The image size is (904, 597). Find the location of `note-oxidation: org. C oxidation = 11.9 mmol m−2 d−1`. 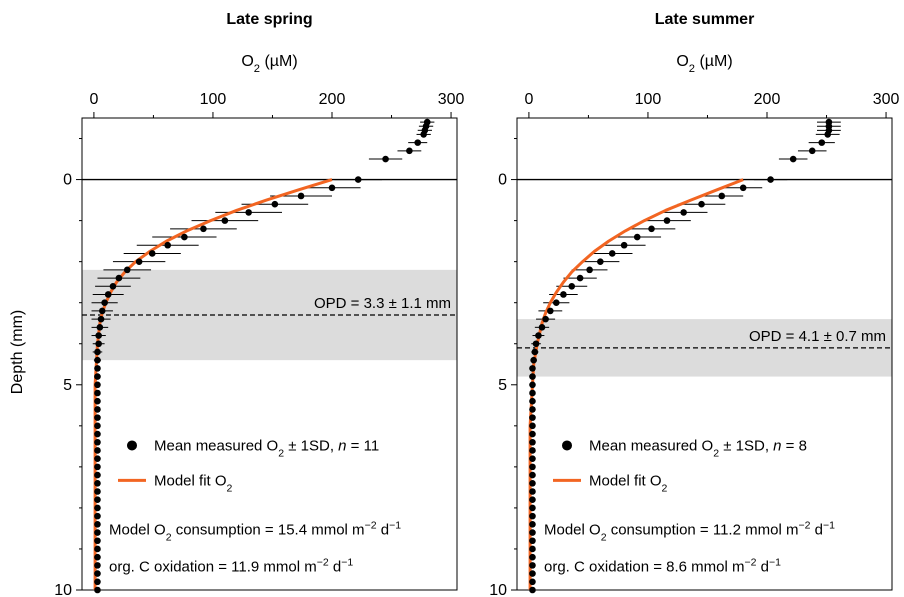

note-oxidation: org. C oxidation = 11.9 mmol m−2 d−1 is located at coordinates (231, 566).